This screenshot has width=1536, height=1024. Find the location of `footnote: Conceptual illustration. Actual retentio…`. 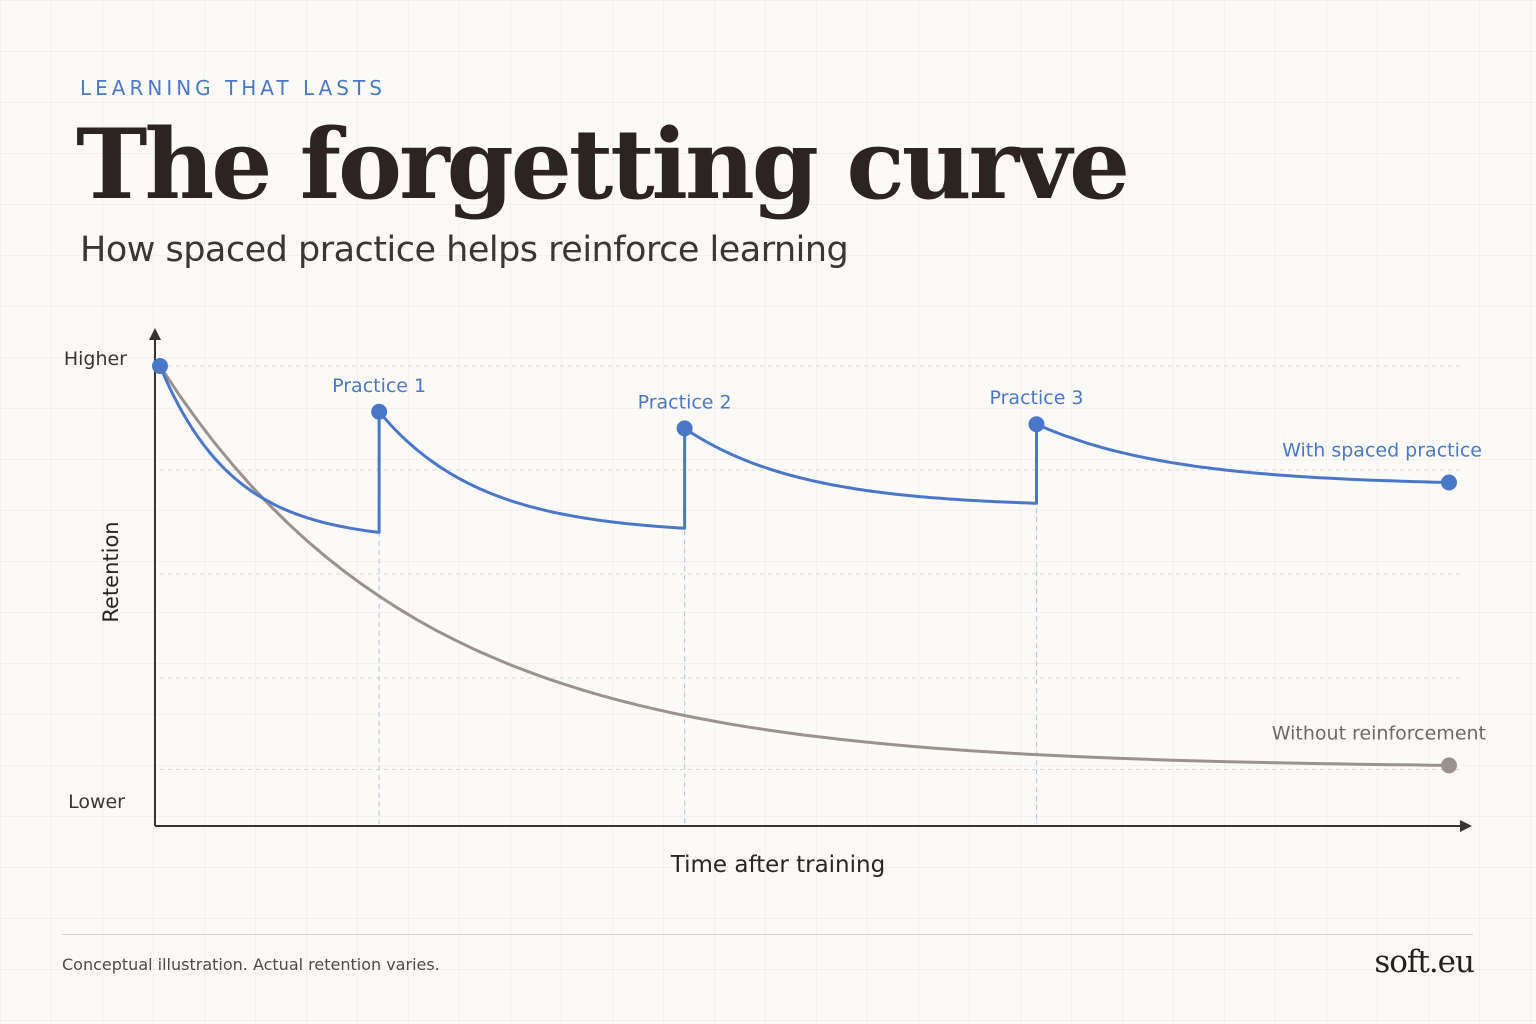

footnote: Conceptual illustration. Actual retentio… is located at coordinates (251, 964).